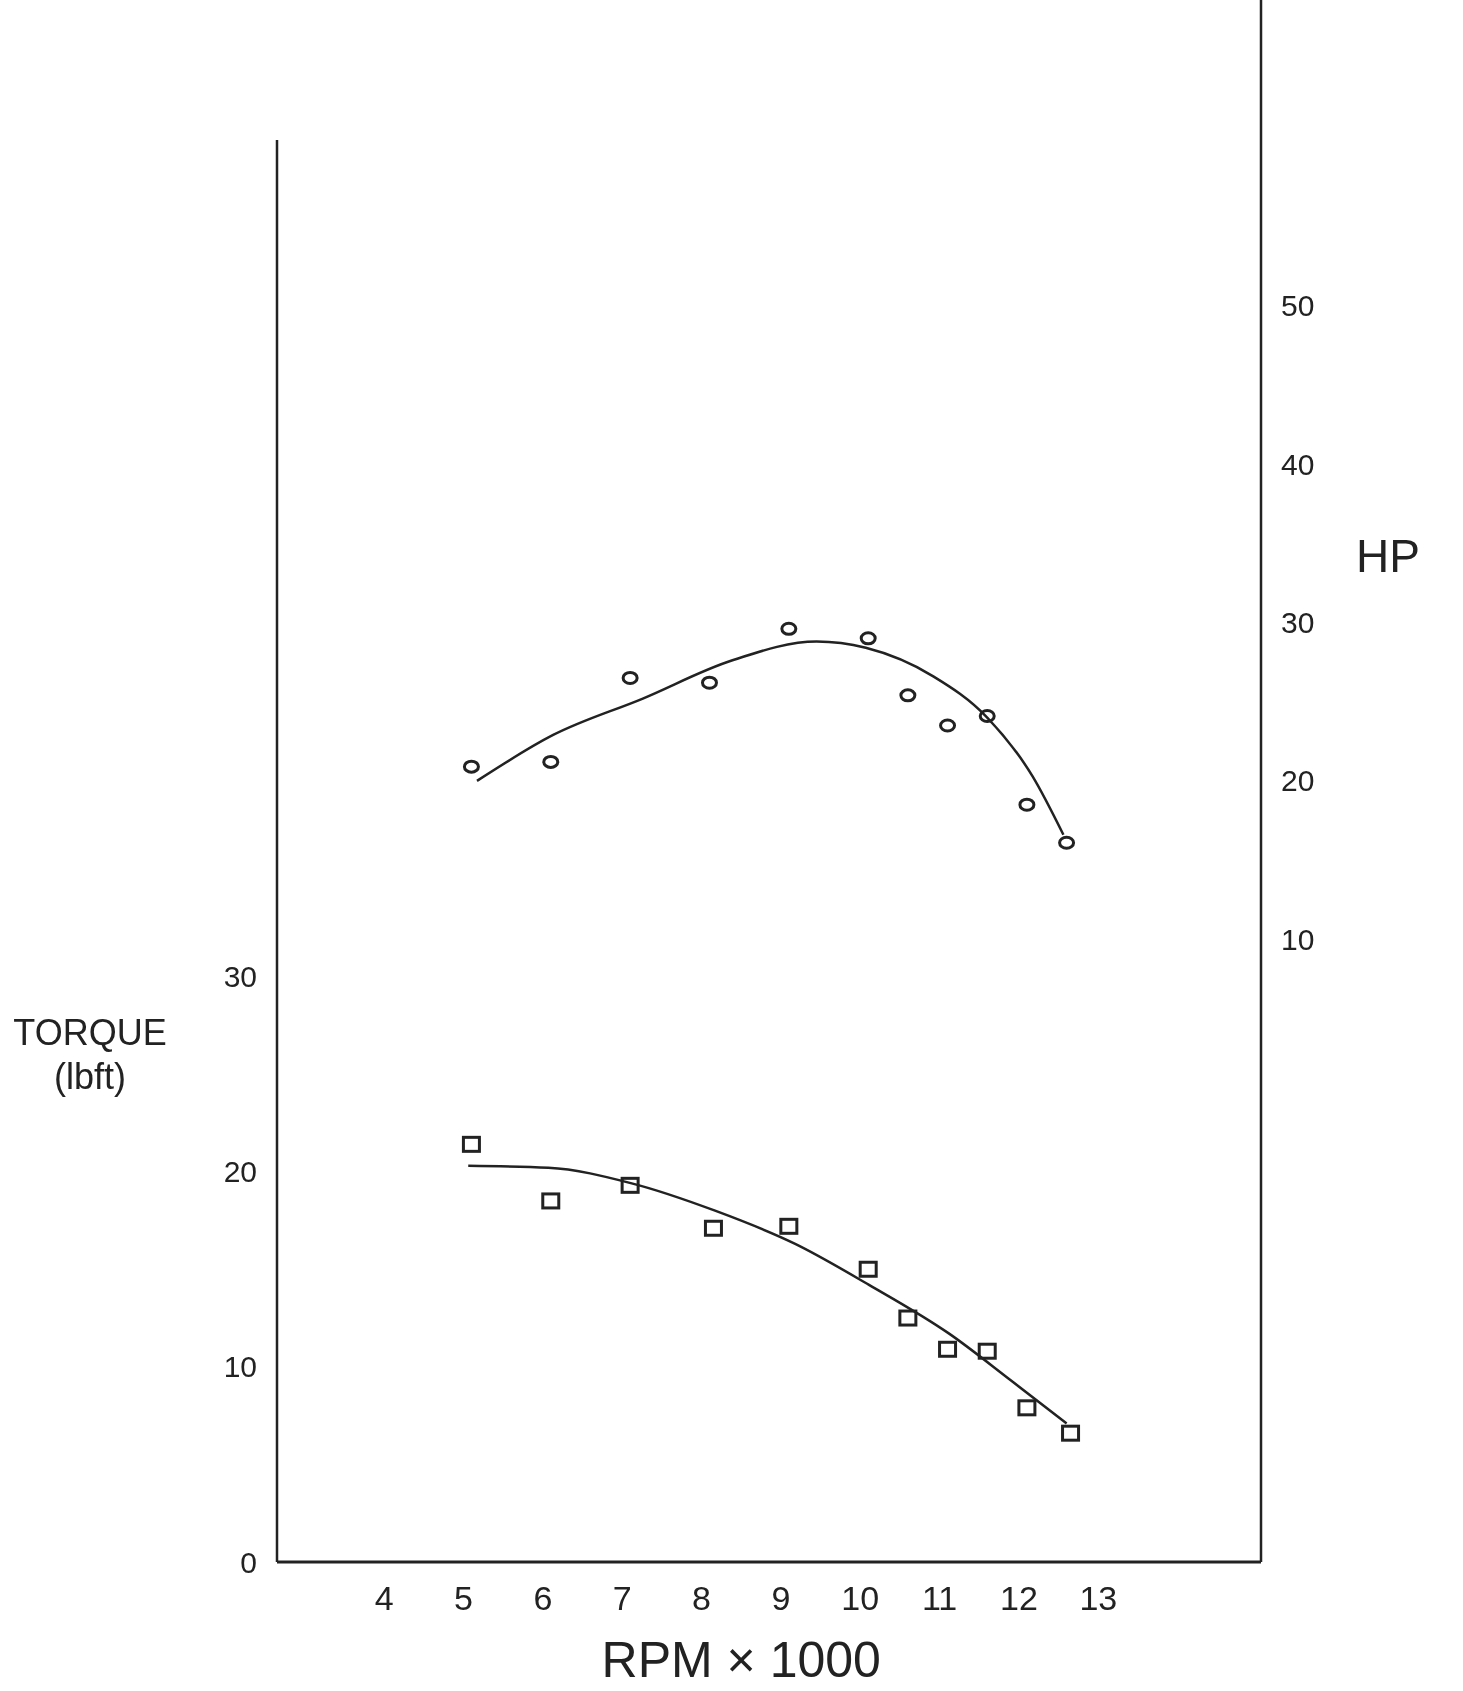 This screenshot has width=1463, height=1691. What do you see at coordinates (240, 1367) in the screenshot?
I see `y-tick-label: 10` at bounding box center [240, 1367].